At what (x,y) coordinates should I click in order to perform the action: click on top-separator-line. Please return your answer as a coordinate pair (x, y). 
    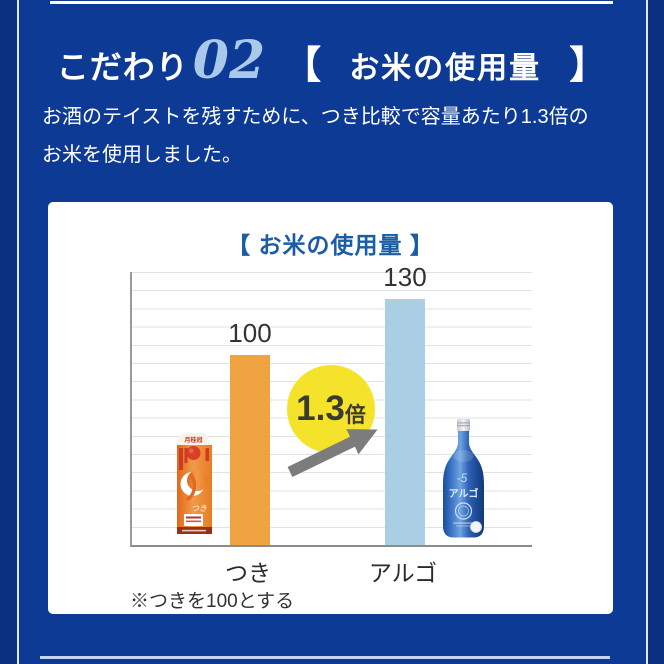
    Looking at the image, I should click on (331, 2).